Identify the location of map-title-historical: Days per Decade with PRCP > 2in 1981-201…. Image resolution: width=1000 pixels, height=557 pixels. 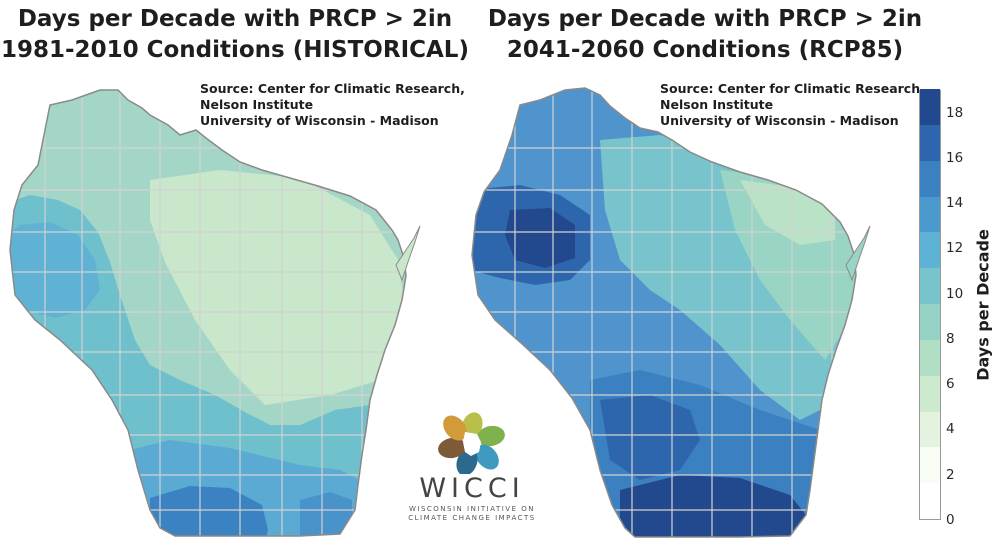
(235, 35).